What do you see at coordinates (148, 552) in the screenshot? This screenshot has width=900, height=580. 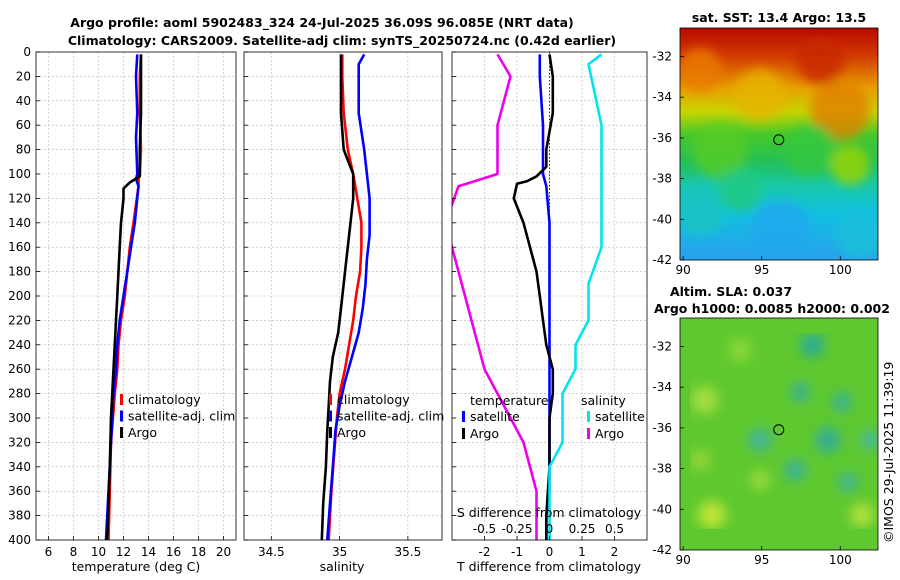 I see `x-tick-label: 14` at bounding box center [148, 552].